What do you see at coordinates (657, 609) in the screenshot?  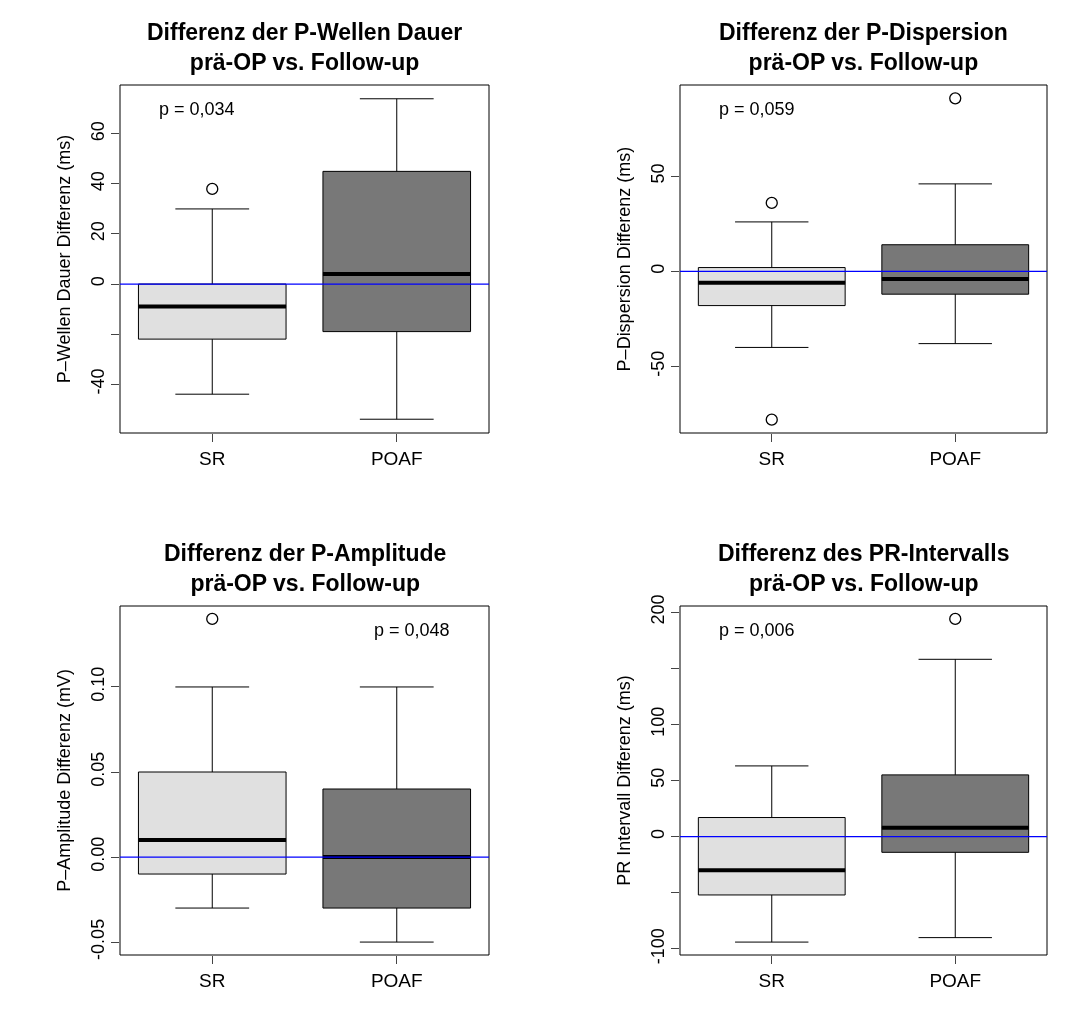 I see `y-tick-label: 200` at bounding box center [657, 609].